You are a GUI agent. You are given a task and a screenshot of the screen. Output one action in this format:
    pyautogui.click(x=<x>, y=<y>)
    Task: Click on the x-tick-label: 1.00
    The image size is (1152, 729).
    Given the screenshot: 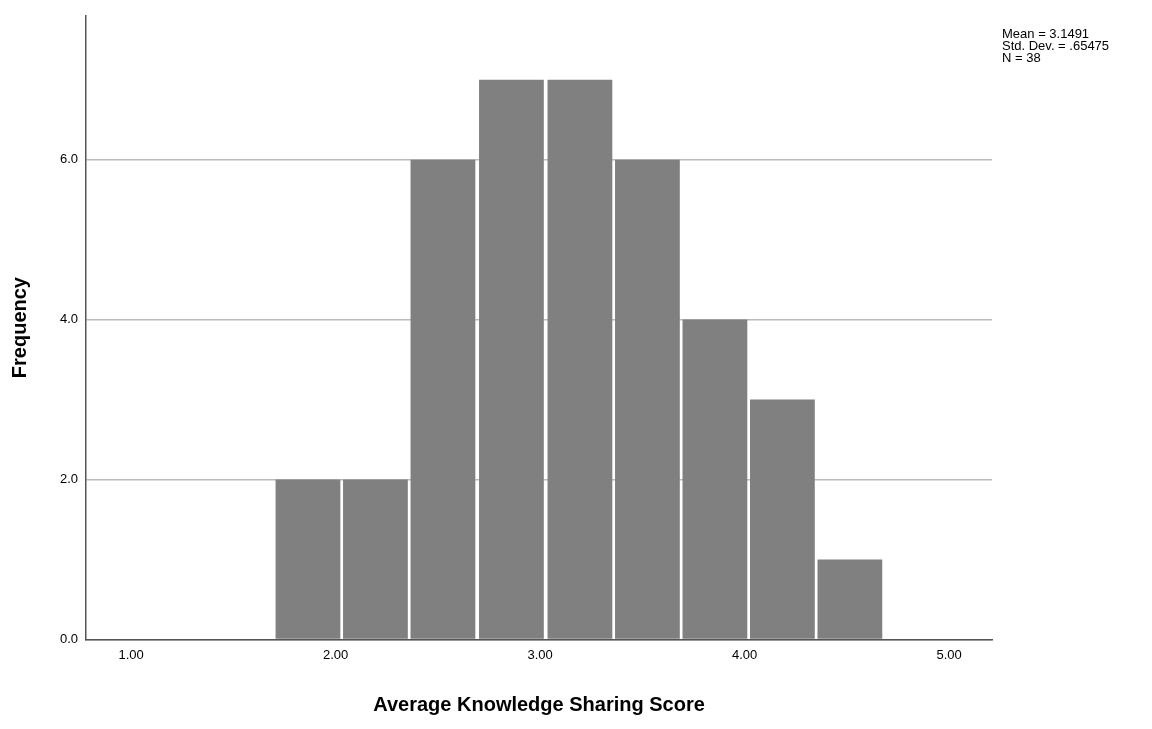 What is the action you would take?
    pyautogui.click(x=131, y=654)
    